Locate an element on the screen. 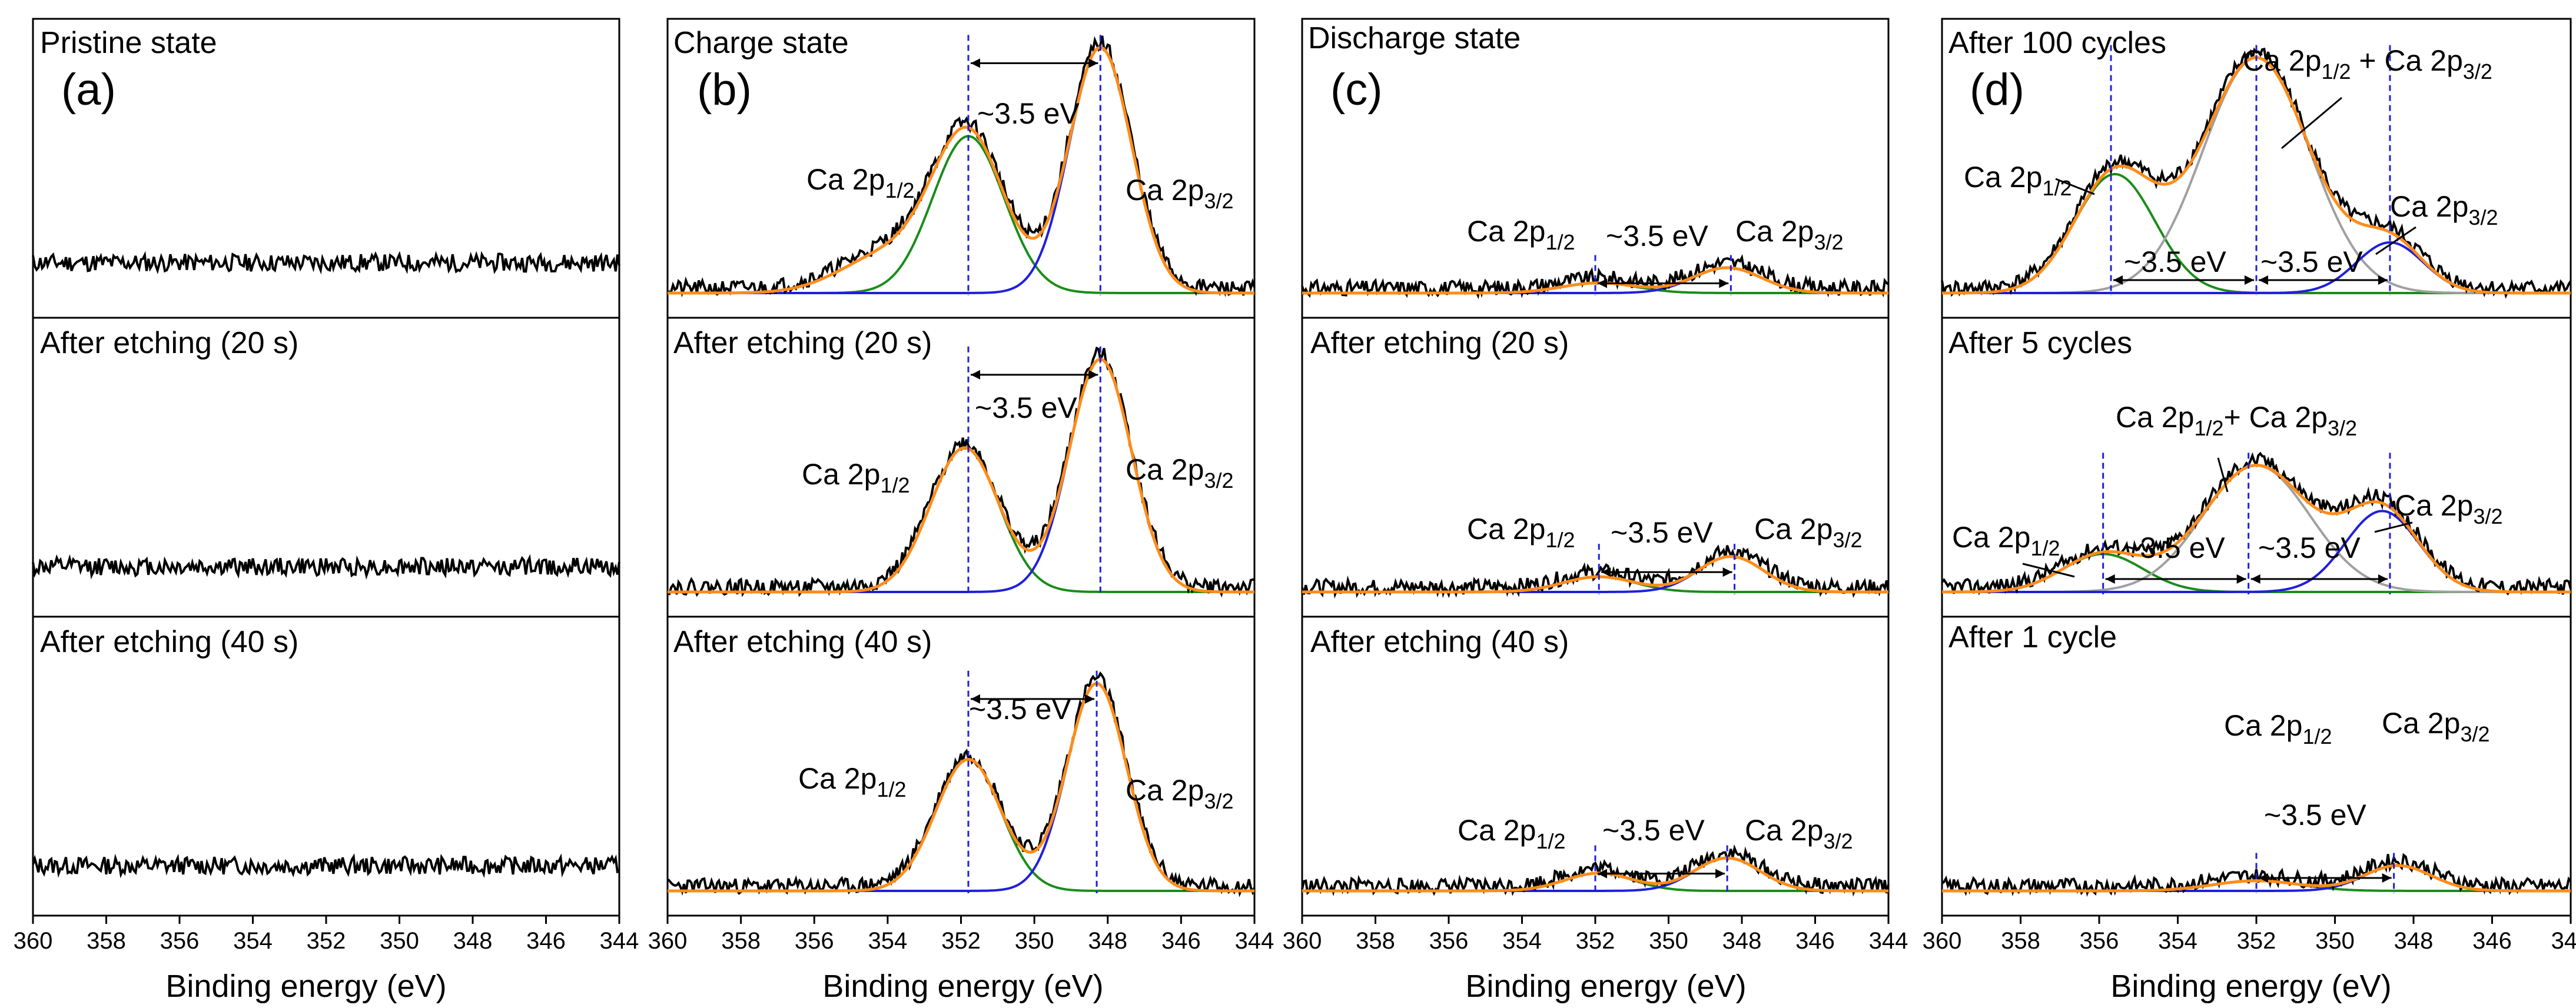 The height and width of the screenshot is (1008, 2576). subplot-title: Charge state is located at coordinates (761, 43).